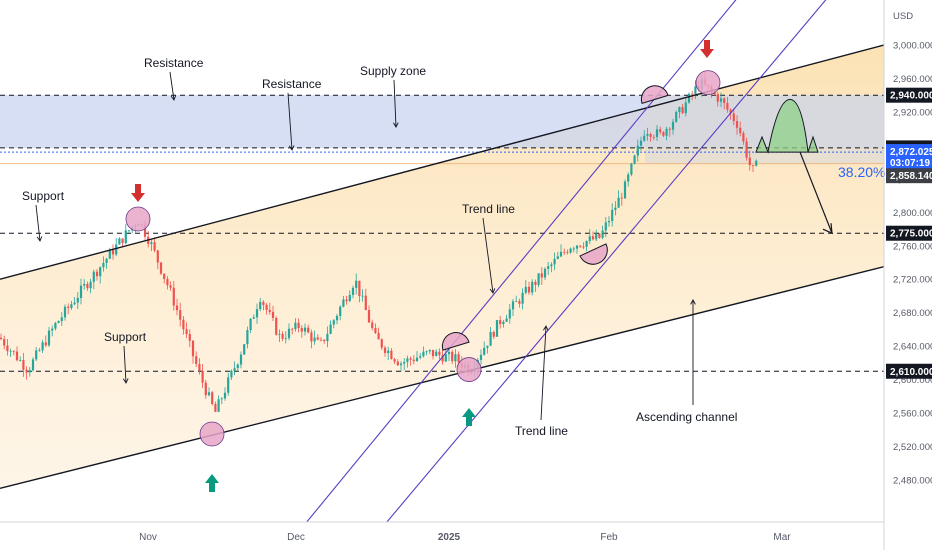 The height and width of the screenshot is (555, 932). I want to click on trend-line-label-2: Trend line, so click(541, 431).